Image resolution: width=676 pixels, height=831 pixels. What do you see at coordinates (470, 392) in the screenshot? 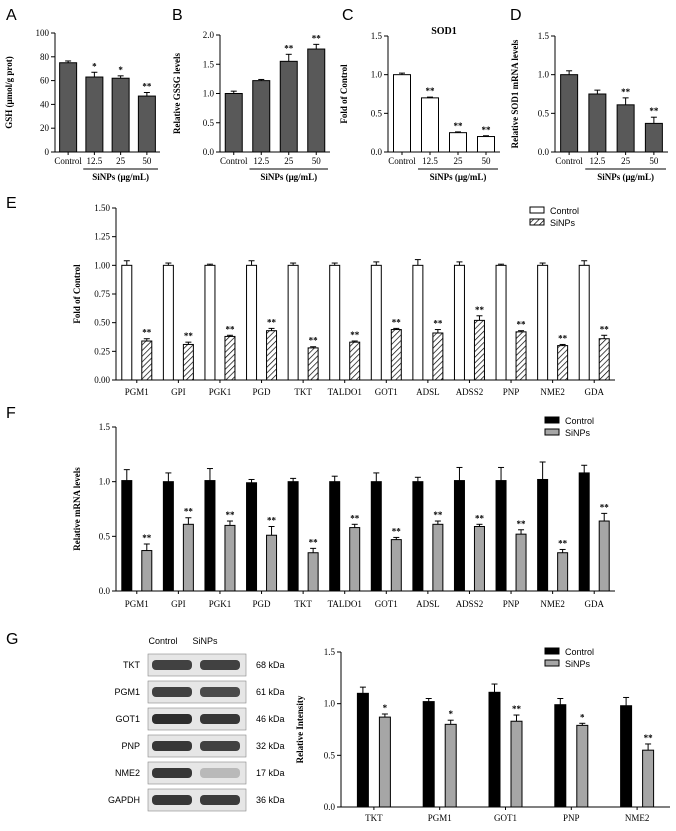
I see `x-tick-label: ADSS2` at bounding box center [470, 392].